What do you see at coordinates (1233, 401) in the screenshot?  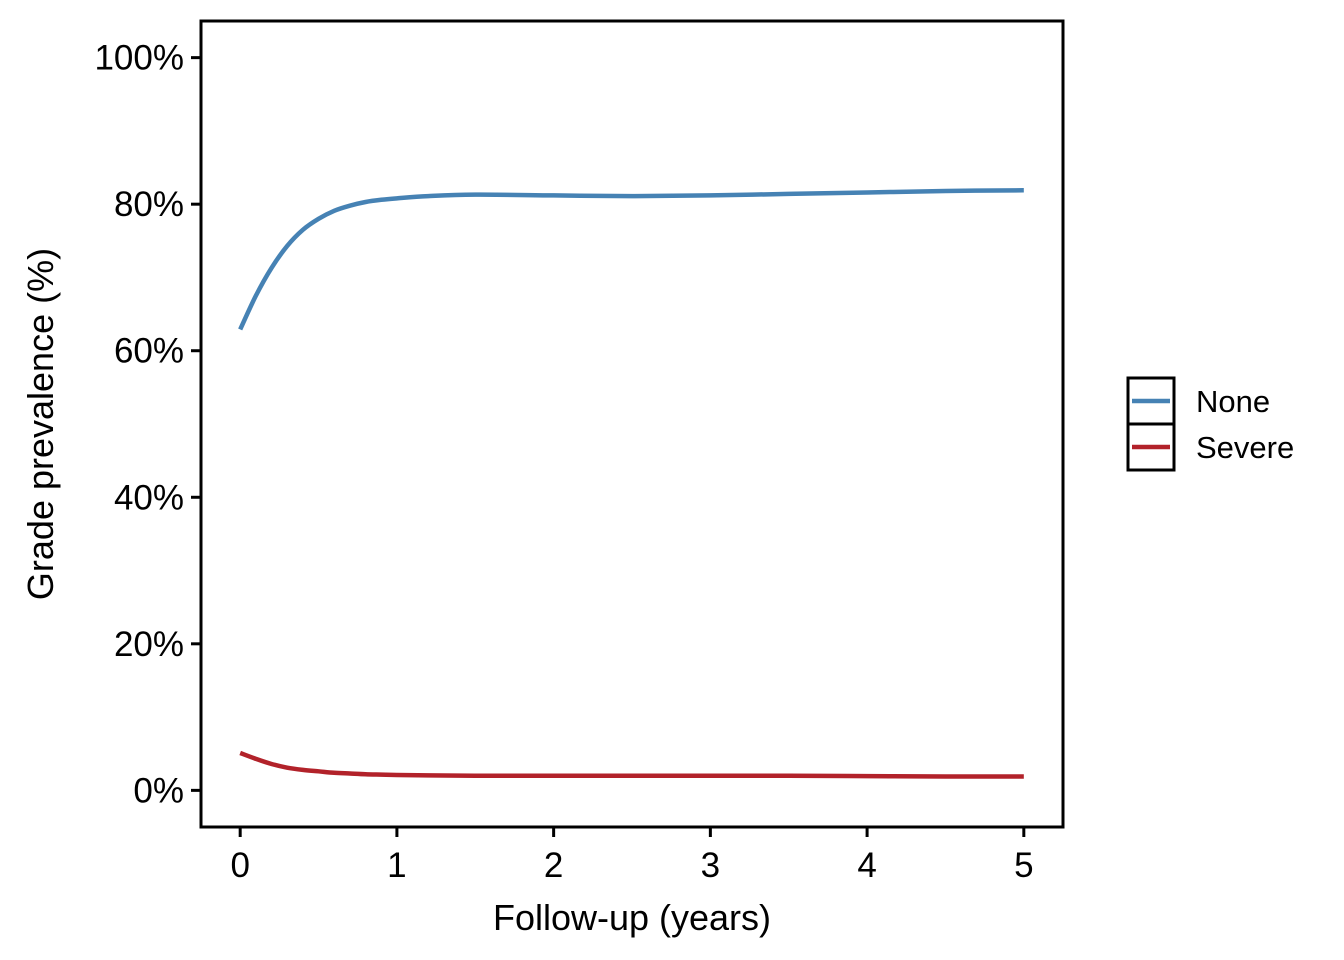 I see `legend-label: None` at bounding box center [1233, 401].